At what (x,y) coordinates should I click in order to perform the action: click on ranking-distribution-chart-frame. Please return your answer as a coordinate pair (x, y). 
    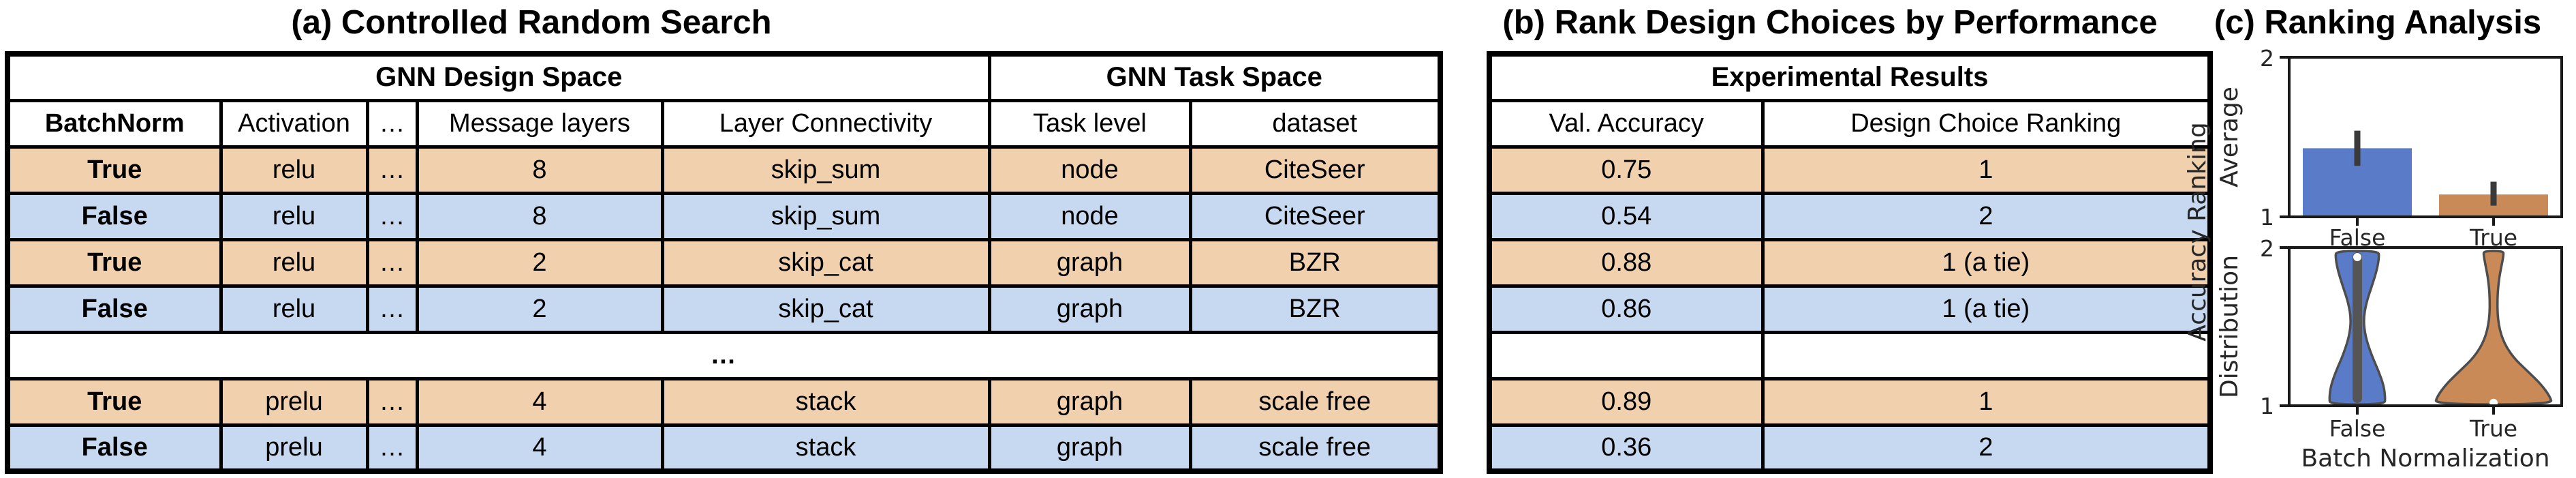
    Looking at the image, I should click on (2421, 330).